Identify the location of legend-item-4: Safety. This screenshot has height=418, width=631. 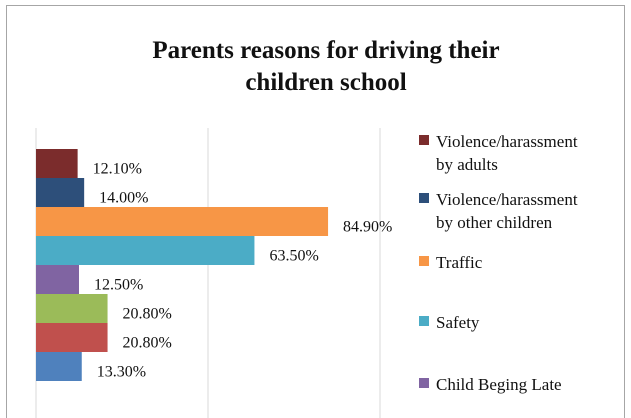
(449, 322).